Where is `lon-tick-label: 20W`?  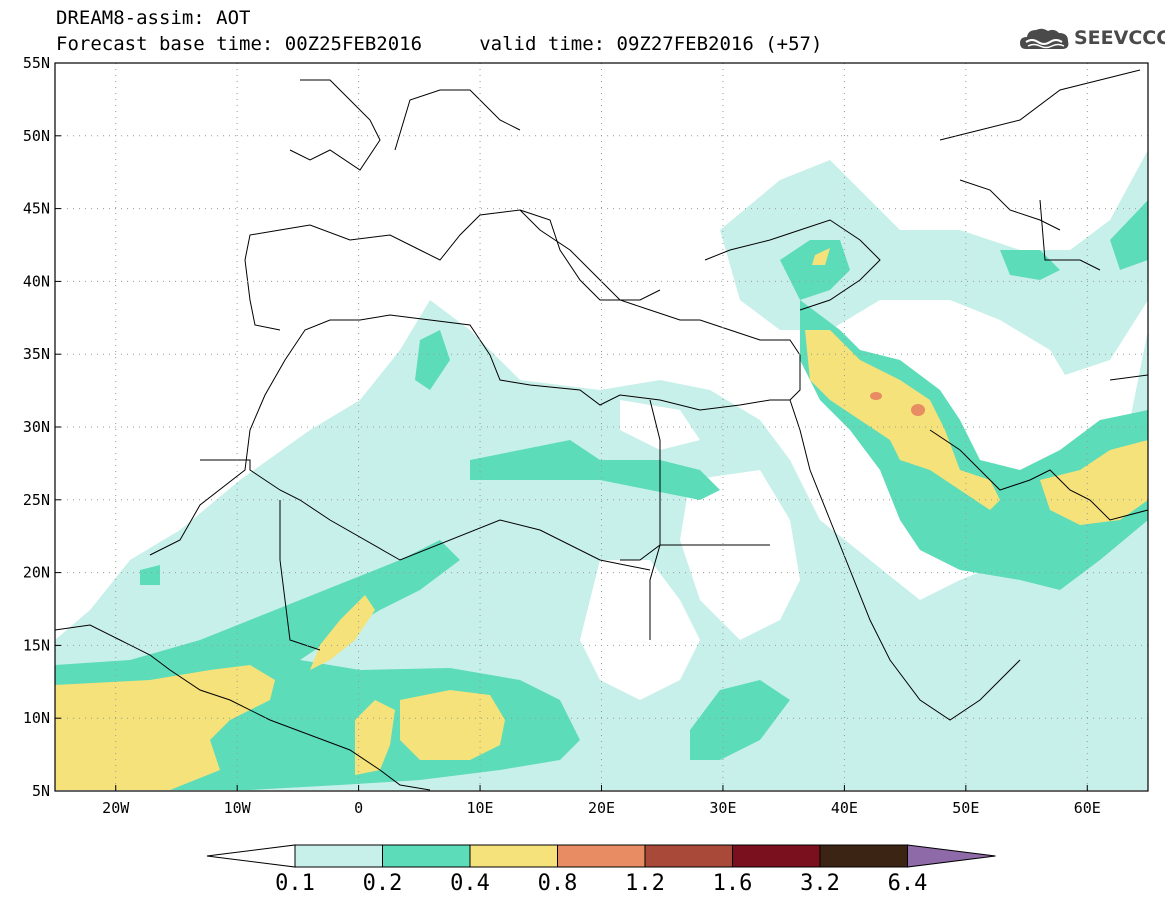
lon-tick-label: 20W is located at coordinates (116, 808).